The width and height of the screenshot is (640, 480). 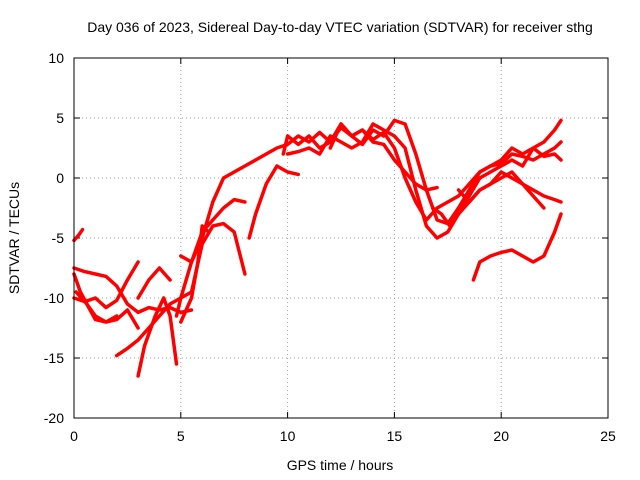 What do you see at coordinates (154, 283) in the screenshot?
I see `series-track-h` at bounding box center [154, 283].